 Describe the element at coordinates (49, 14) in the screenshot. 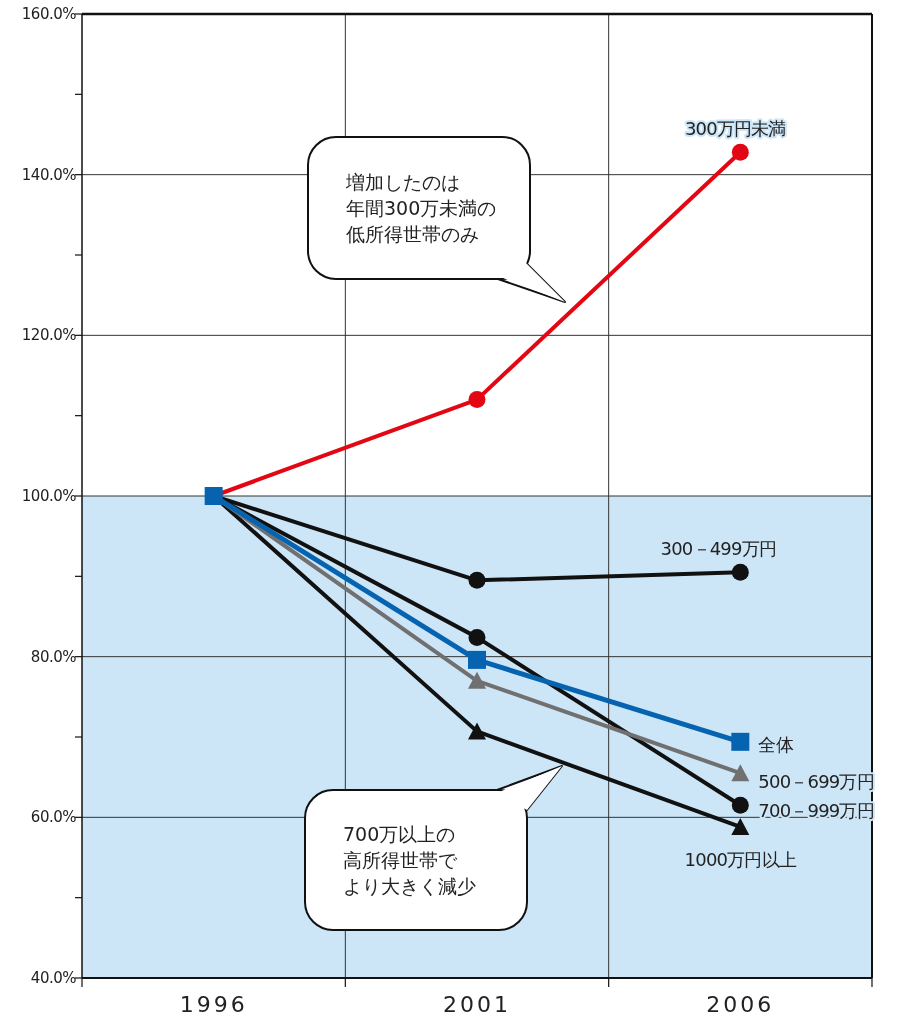

I see `y-tick-label: 160.0%` at that location.